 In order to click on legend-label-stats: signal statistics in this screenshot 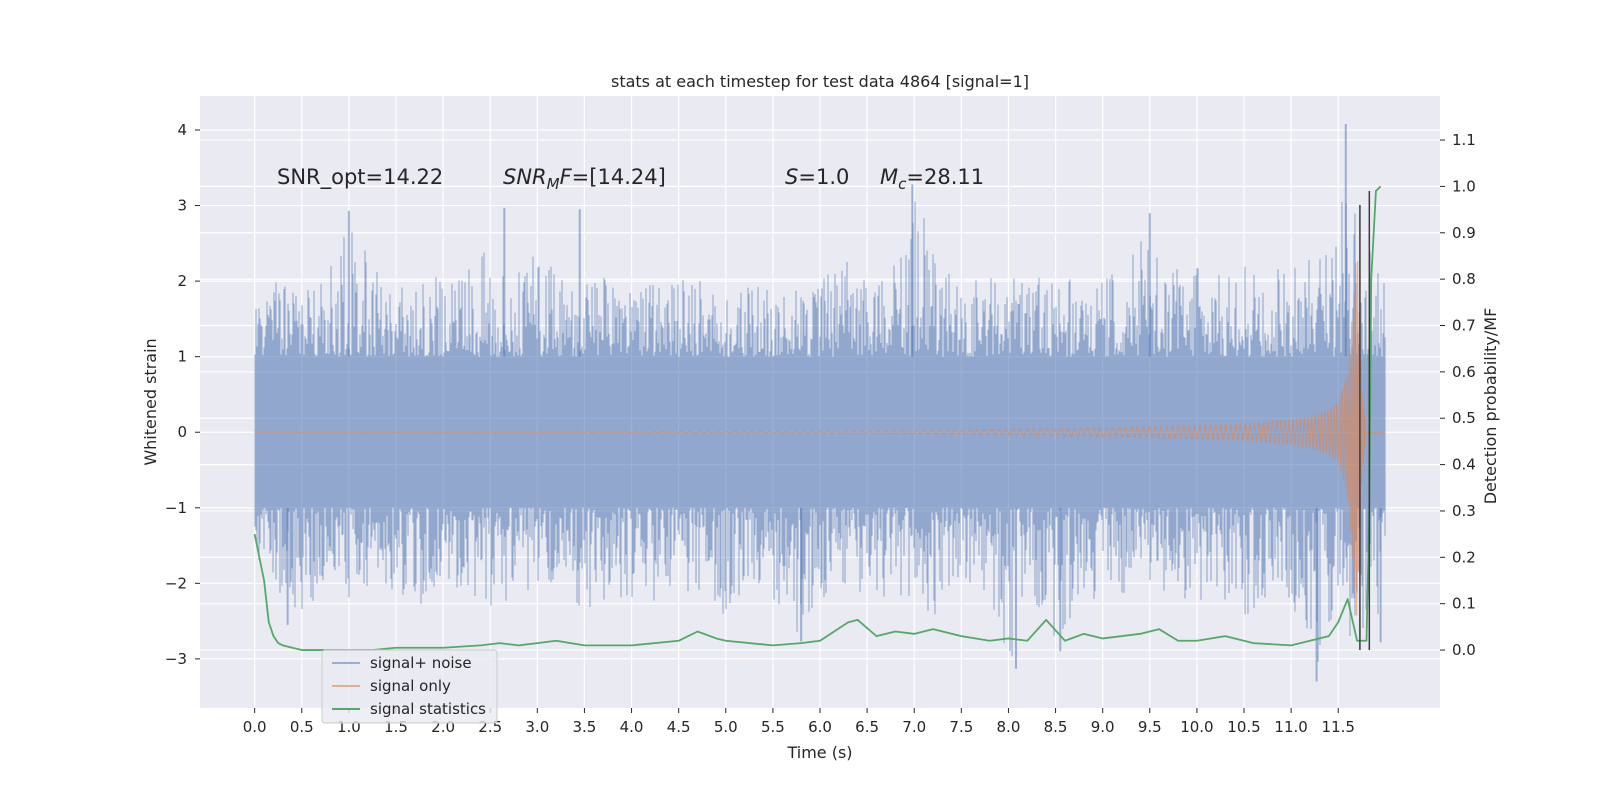, I will do `click(428, 709)`.